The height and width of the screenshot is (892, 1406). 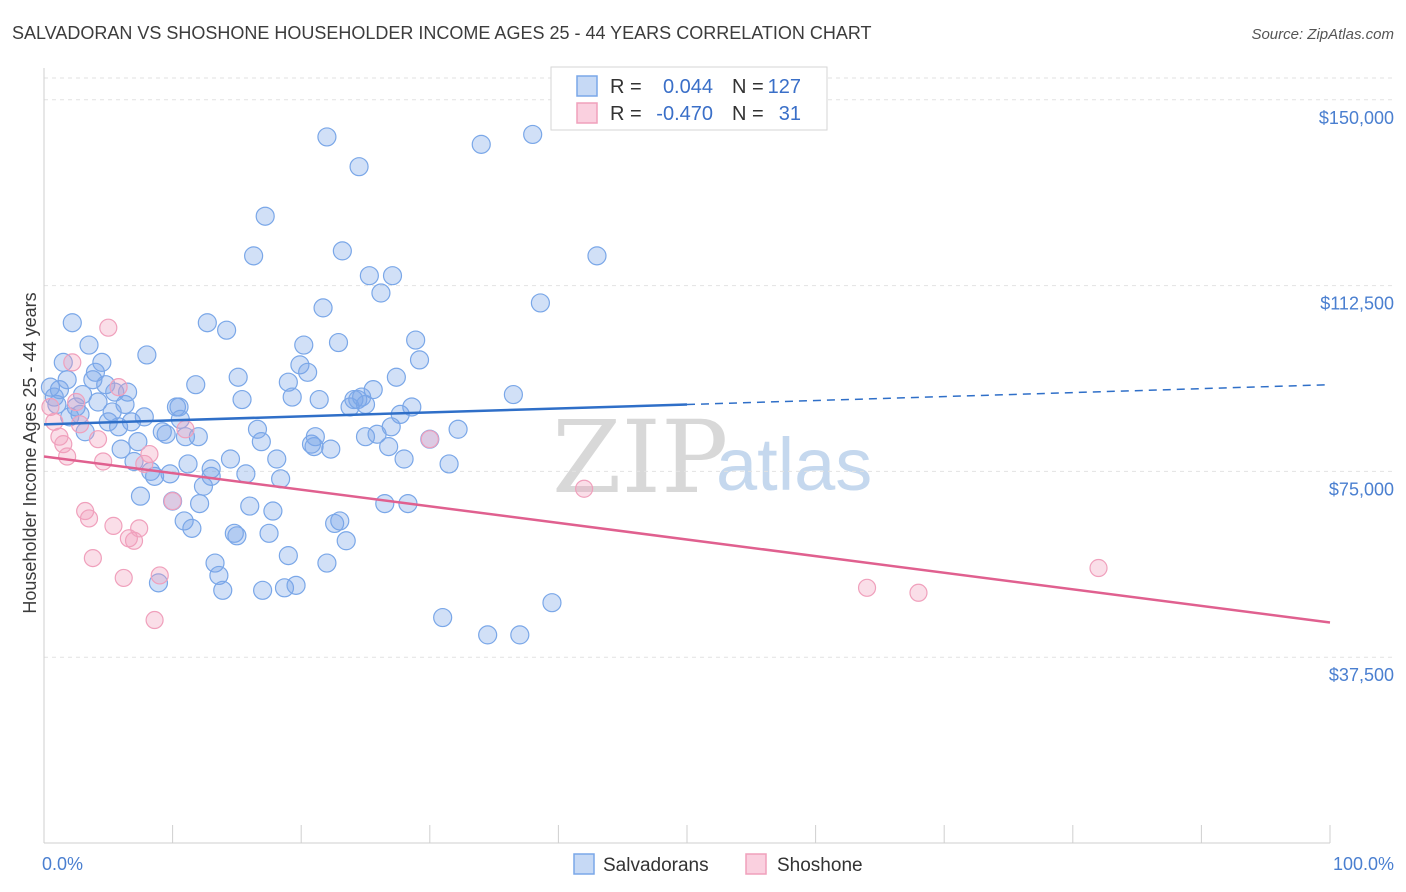 I want to click on series-legend: Salvadorans Shoshone, so click(x=718, y=864).